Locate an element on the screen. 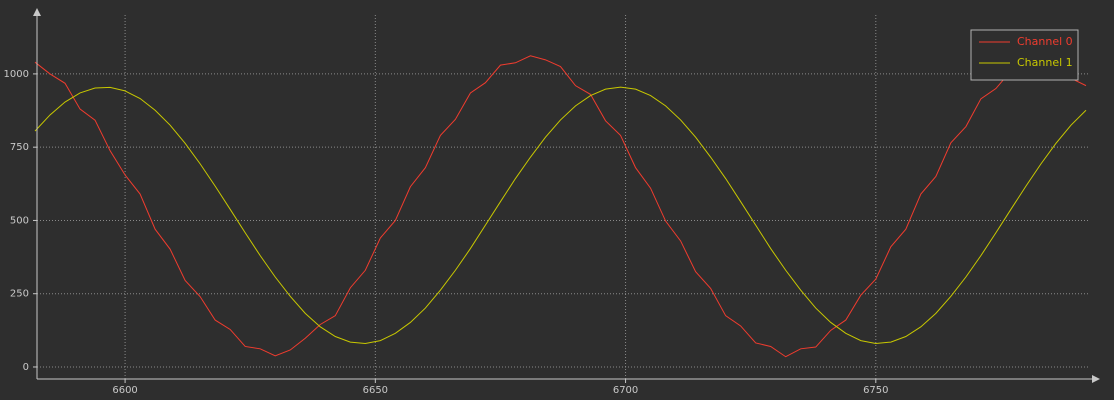 The width and height of the screenshot is (1114, 400). legend-box is located at coordinates (1024, 55).